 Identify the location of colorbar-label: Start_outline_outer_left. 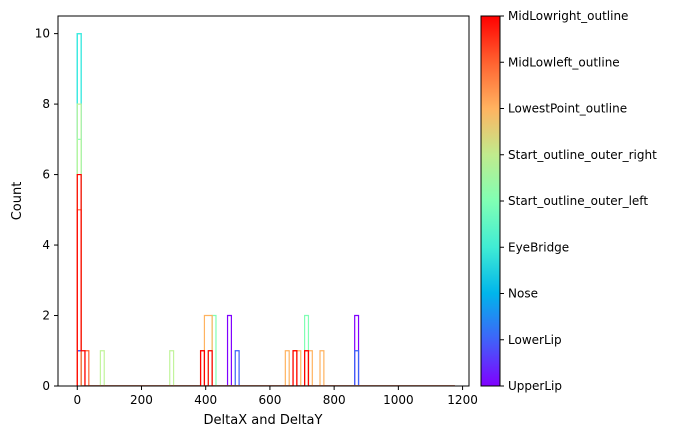
(578, 201).